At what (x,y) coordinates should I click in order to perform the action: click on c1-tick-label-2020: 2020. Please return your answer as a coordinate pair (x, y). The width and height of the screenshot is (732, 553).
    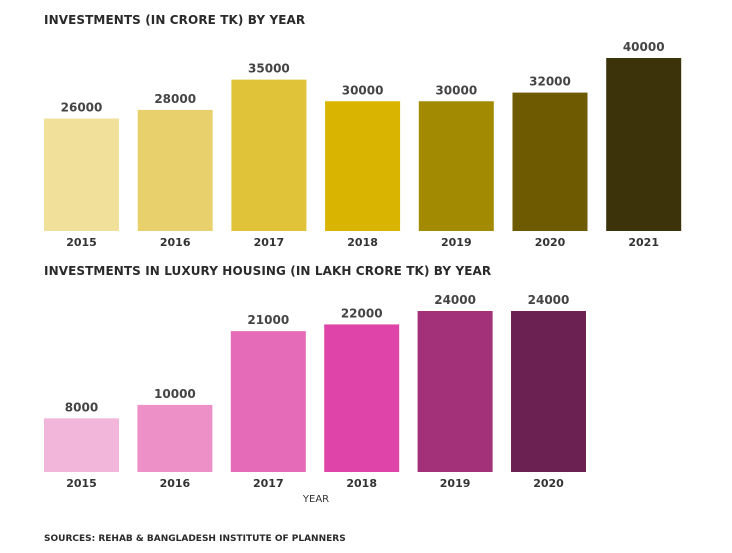
    Looking at the image, I should click on (550, 242).